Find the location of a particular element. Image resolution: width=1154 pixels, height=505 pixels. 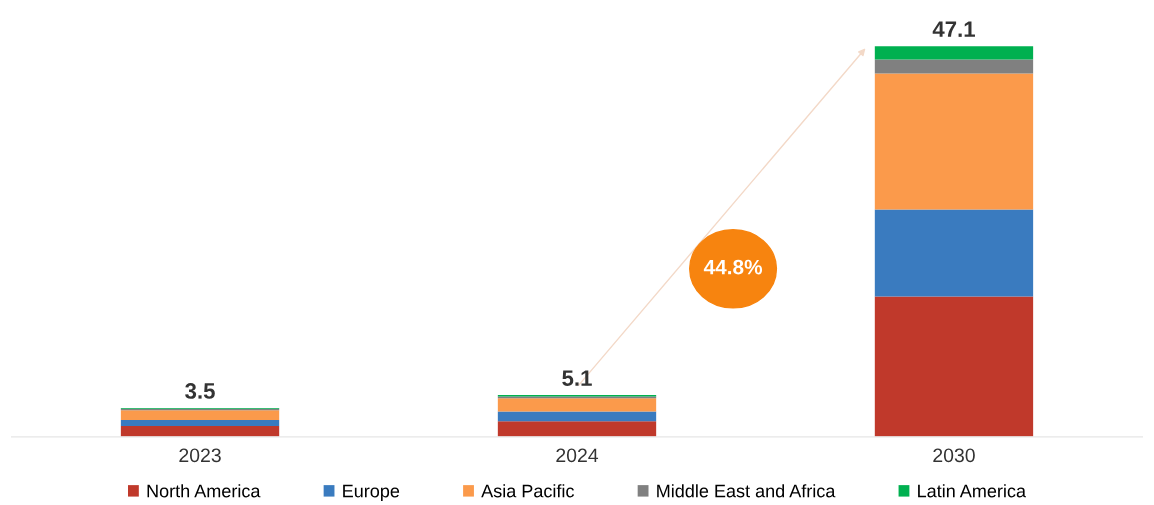

legend-label: Latin America is located at coordinates (972, 491).